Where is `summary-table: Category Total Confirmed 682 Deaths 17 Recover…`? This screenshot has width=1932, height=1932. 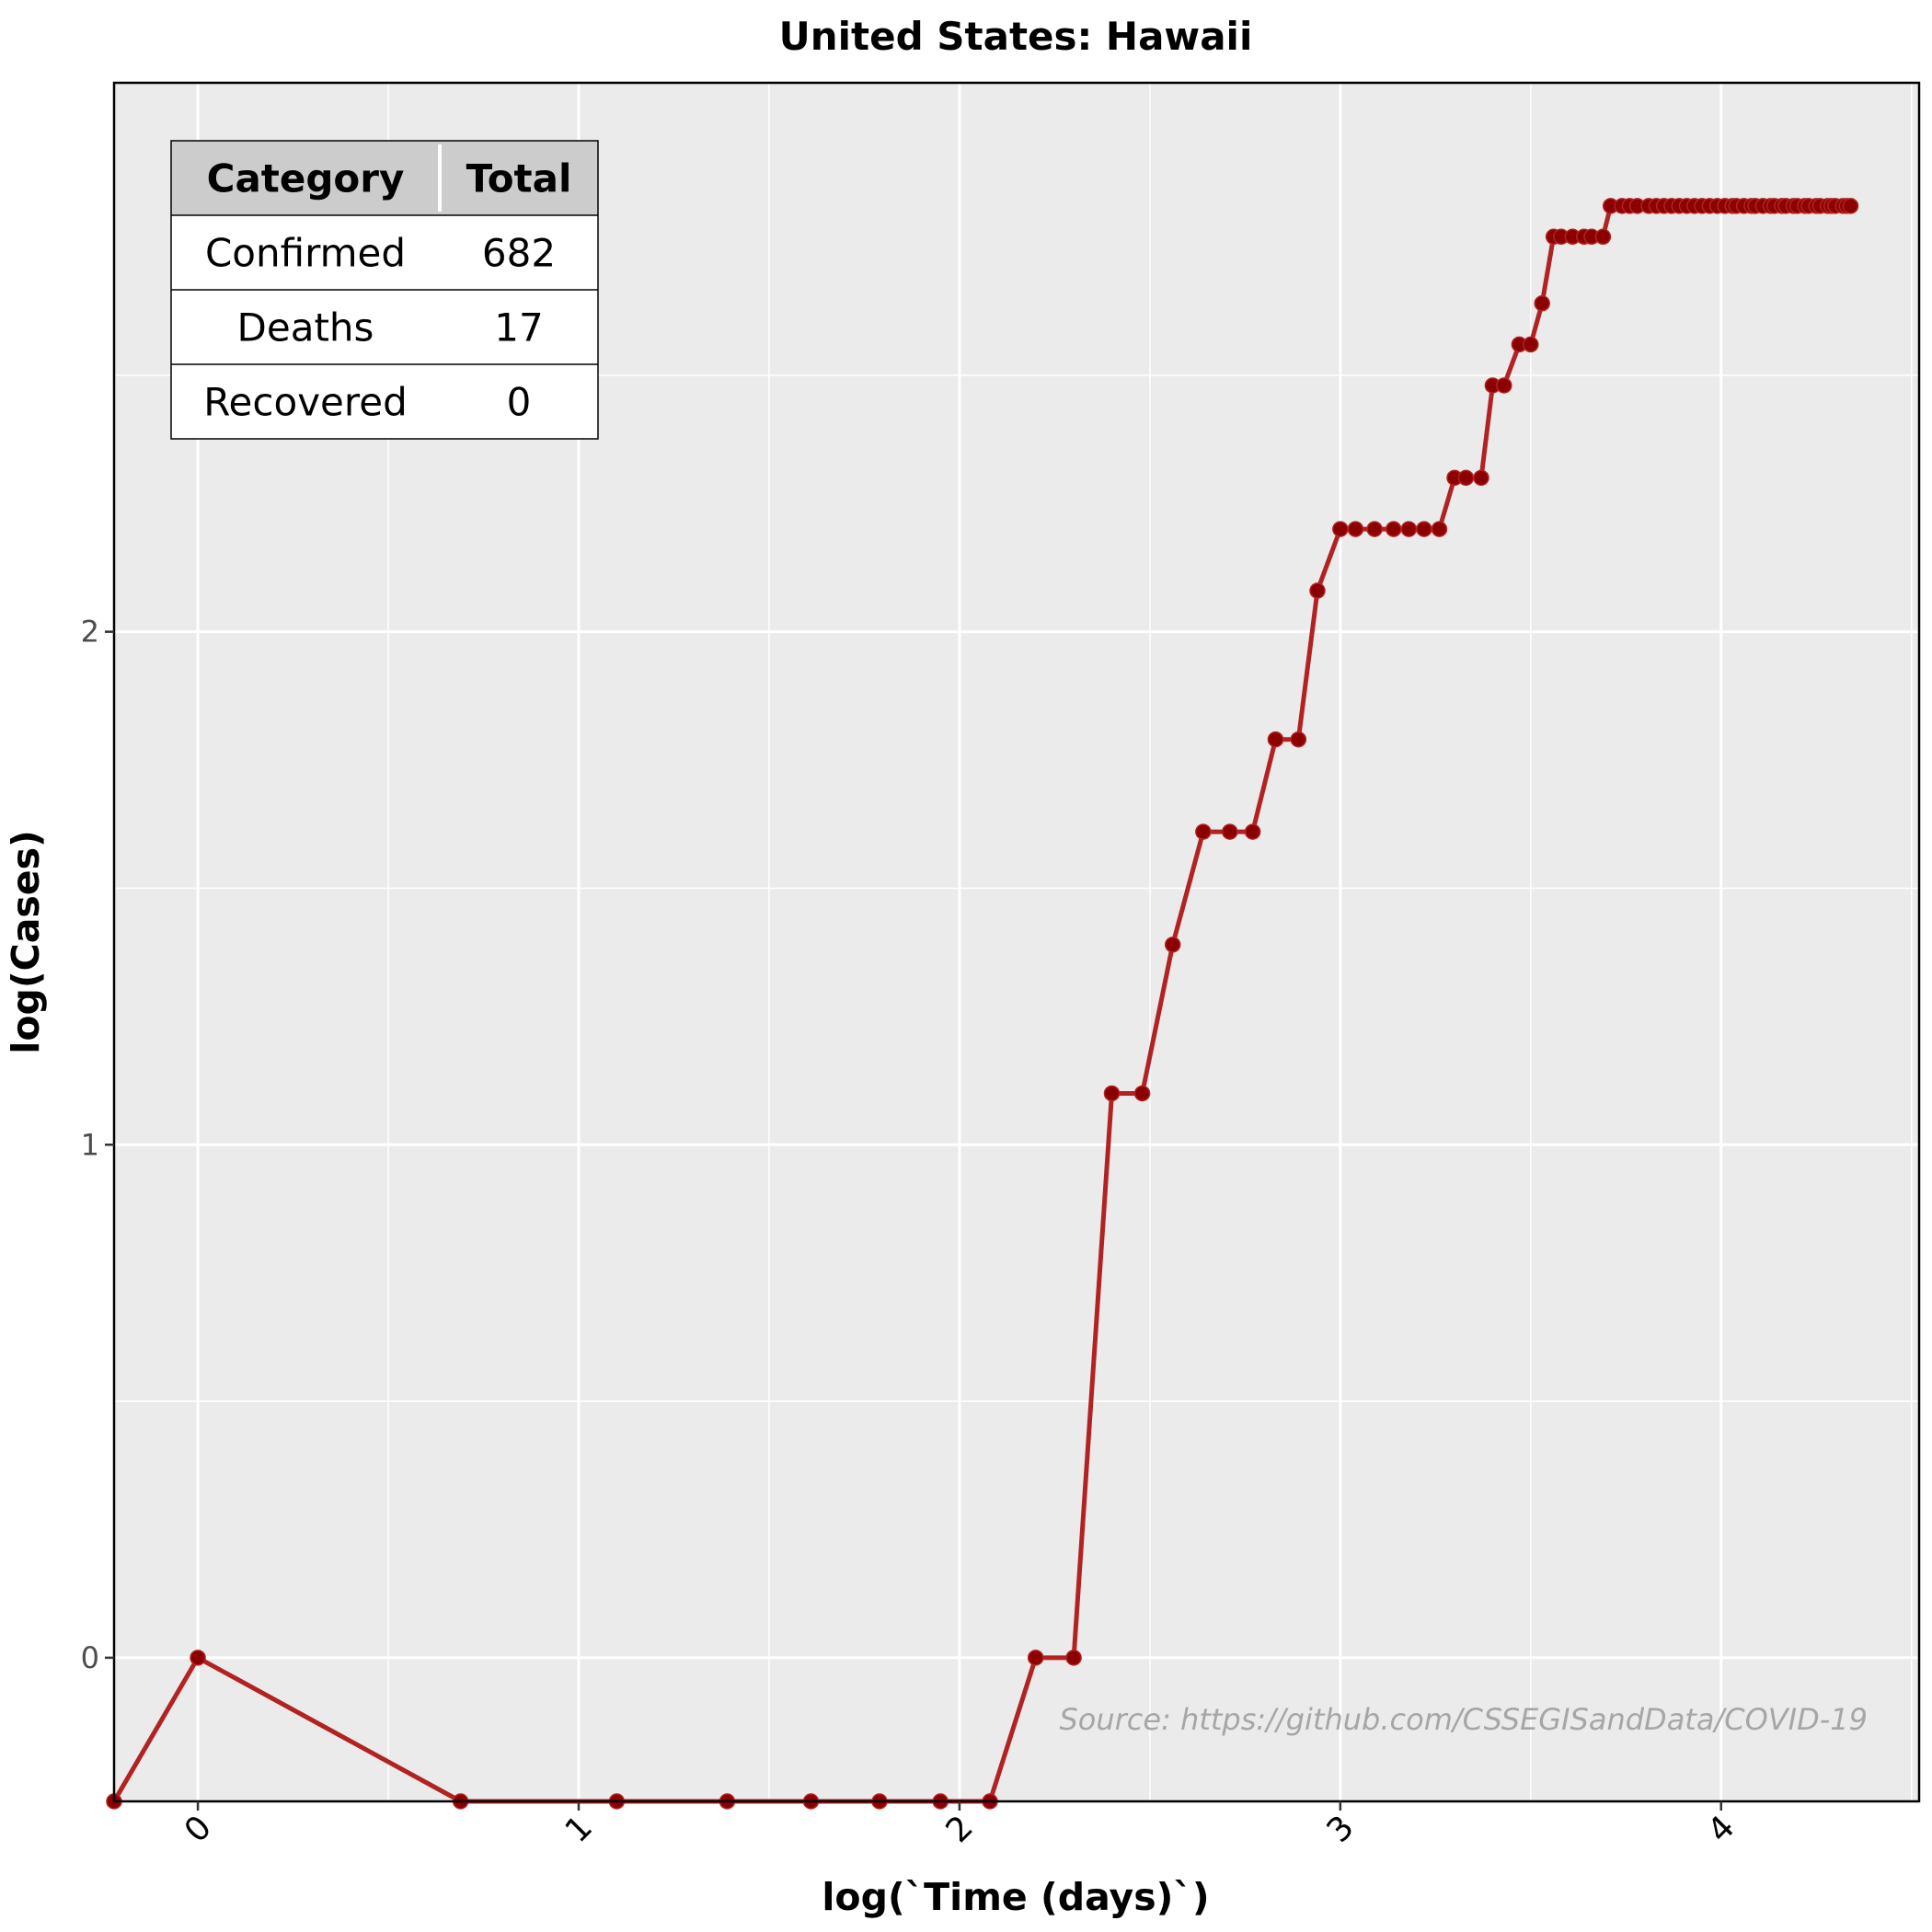 summary-table: Category Total Confirmed 682 Deaths 17 Recover… is located at coordinates (384, 290).